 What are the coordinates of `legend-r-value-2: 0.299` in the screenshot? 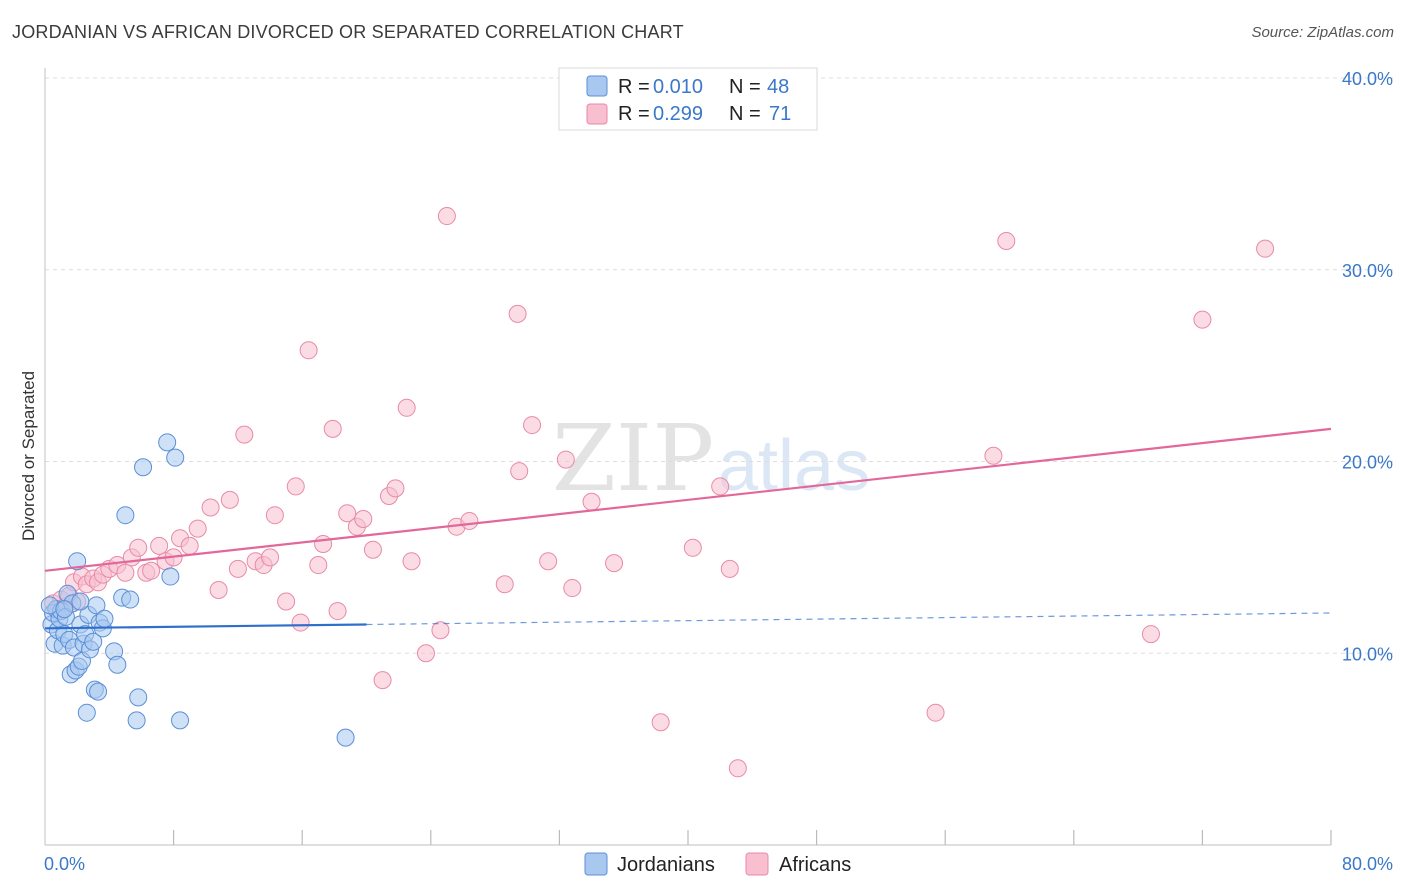 It's located at (678, 114).